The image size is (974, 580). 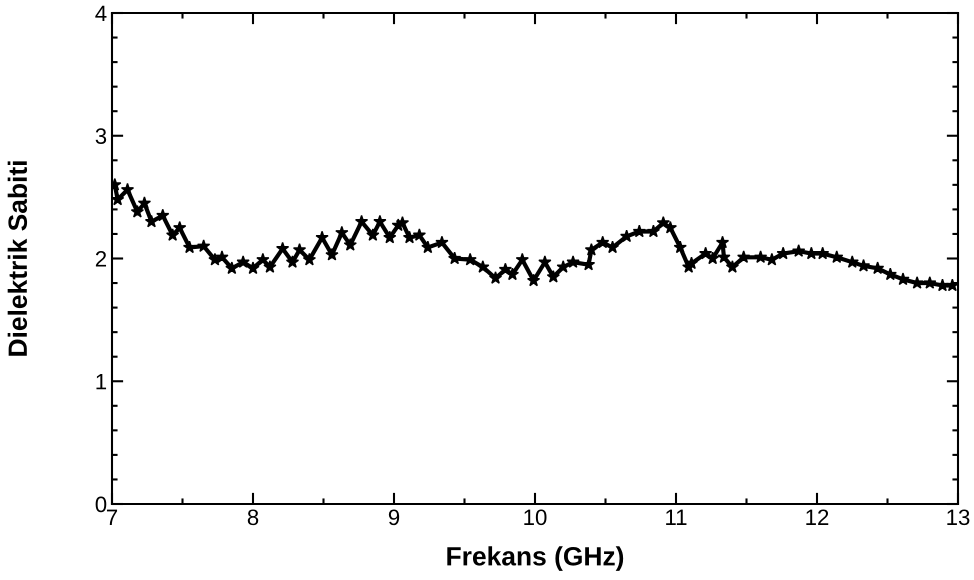 I want to click on x-tick-label: 13, so click(x=958, y=517).